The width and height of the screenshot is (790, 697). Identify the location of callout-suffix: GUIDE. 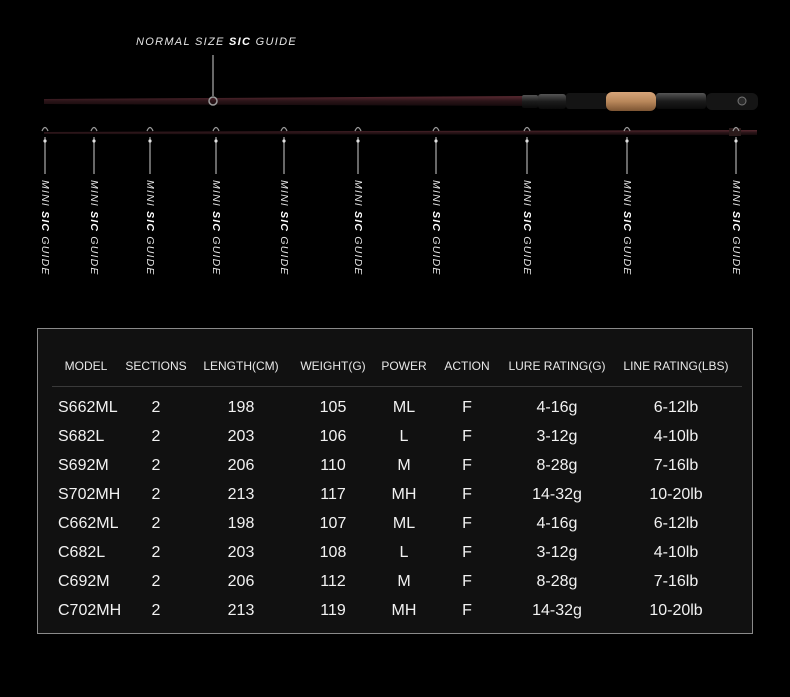
(274, 42).